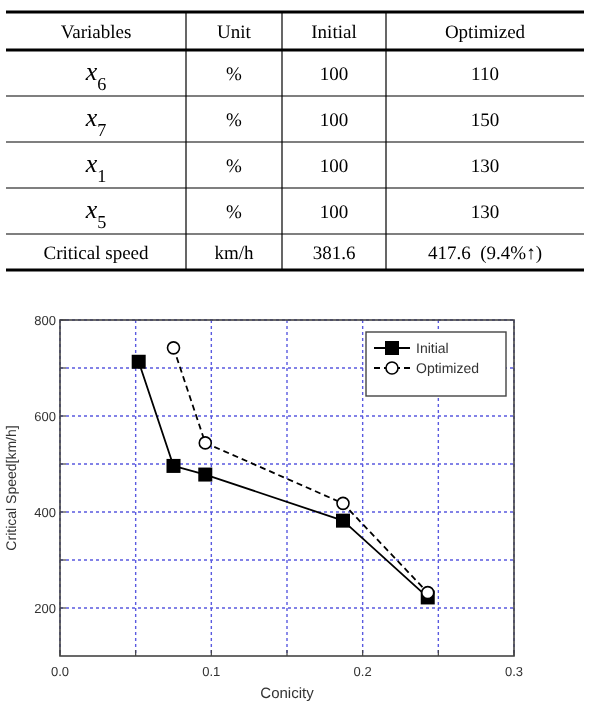 The height and width of the screenshot is (704, 590). I want to click on text: 110, so click(485, 76).